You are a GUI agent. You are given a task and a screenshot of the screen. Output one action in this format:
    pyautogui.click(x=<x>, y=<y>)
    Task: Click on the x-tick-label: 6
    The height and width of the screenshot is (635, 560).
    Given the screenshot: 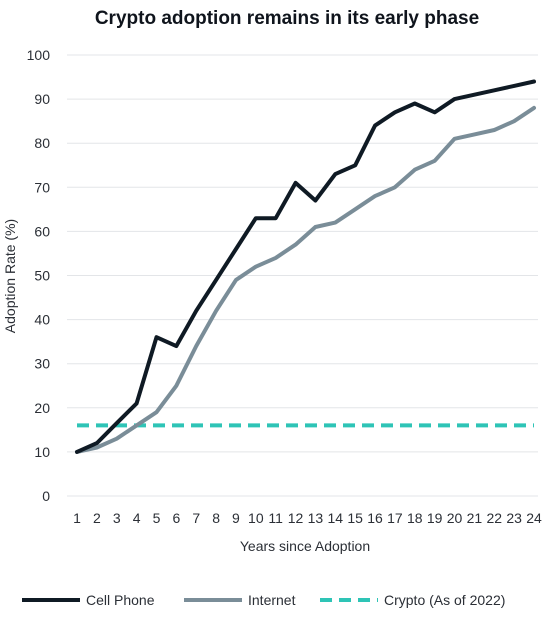 What is the action you would take?
    pyautogui.click(x=176, y=518)
    